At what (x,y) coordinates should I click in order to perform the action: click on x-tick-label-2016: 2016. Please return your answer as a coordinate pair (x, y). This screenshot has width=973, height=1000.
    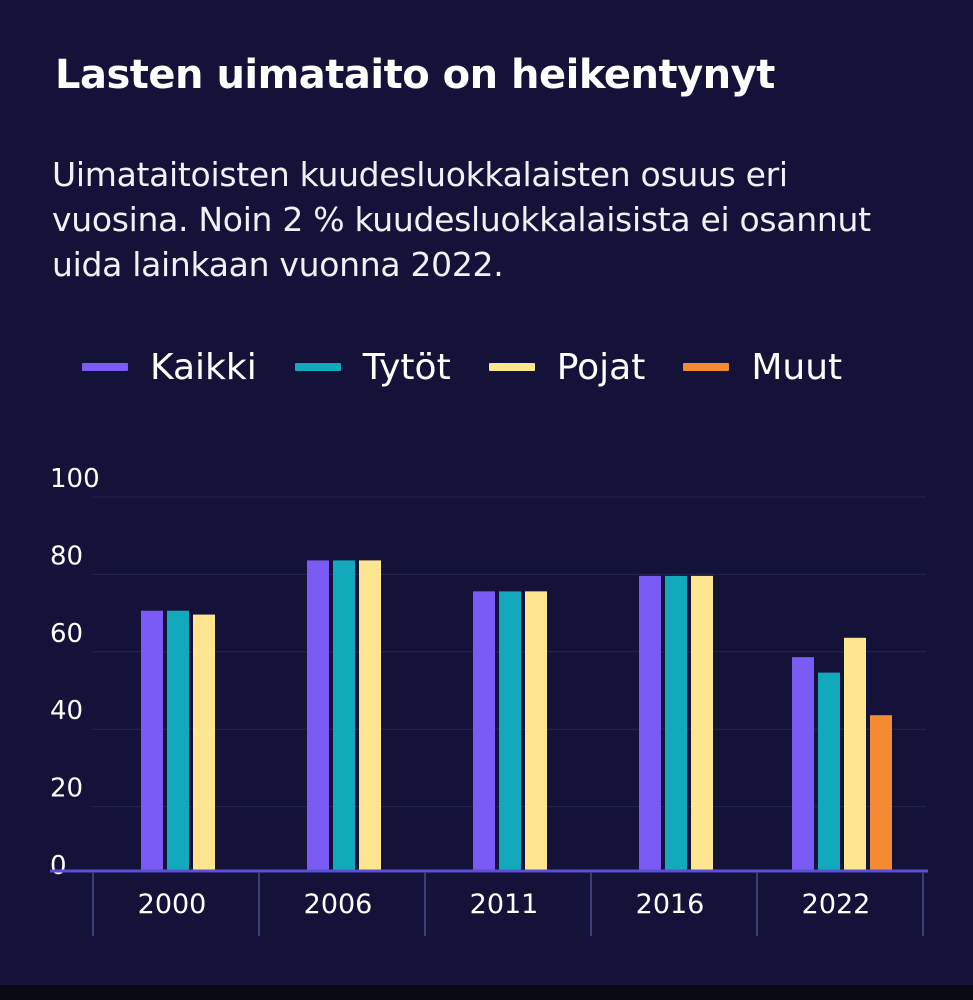
    Looking at the image, I should click on (670, 904).